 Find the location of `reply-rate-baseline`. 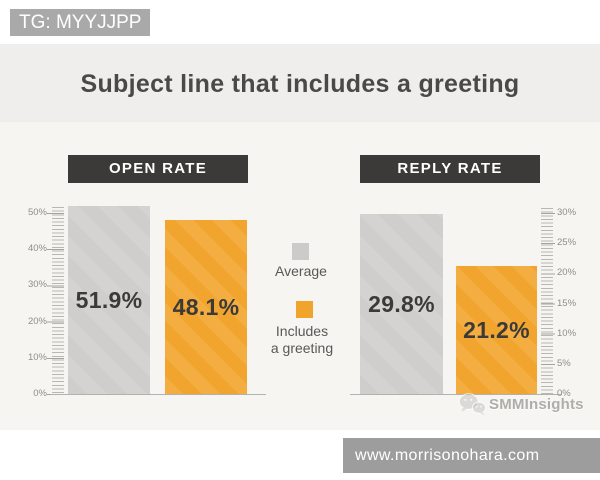

reply-rate-baseline is located at coordinates (456, 394).